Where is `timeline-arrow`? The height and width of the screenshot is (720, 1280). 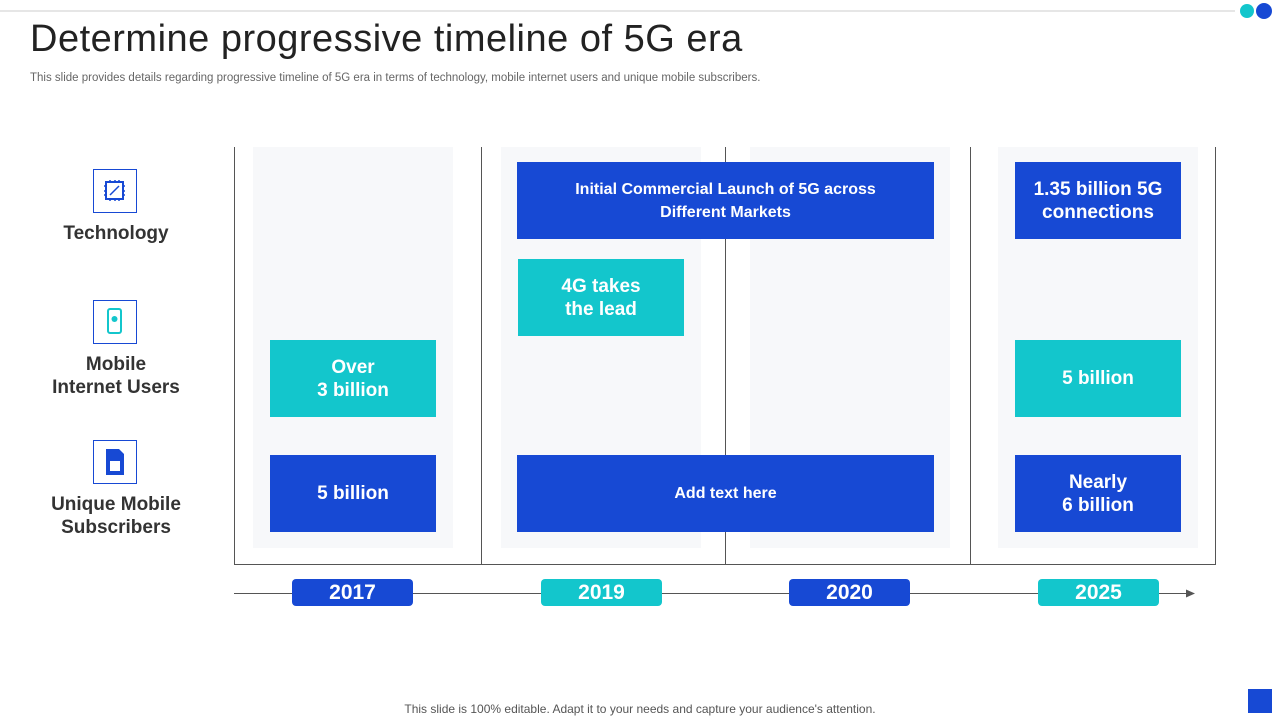
timeline-arrow is located at coordinates (1190, 593).